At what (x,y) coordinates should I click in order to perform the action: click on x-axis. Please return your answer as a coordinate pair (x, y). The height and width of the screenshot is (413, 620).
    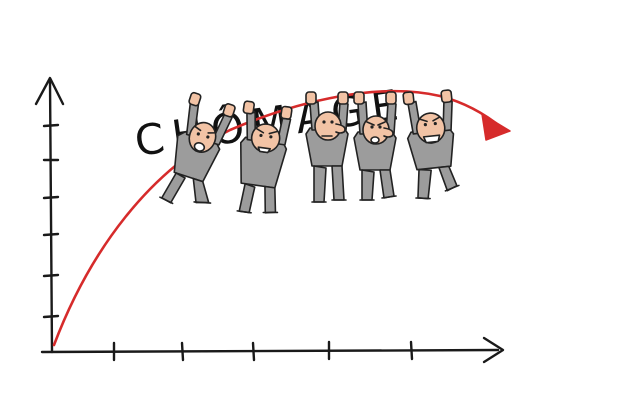
    Looking at the image, I should click on (270, 351).